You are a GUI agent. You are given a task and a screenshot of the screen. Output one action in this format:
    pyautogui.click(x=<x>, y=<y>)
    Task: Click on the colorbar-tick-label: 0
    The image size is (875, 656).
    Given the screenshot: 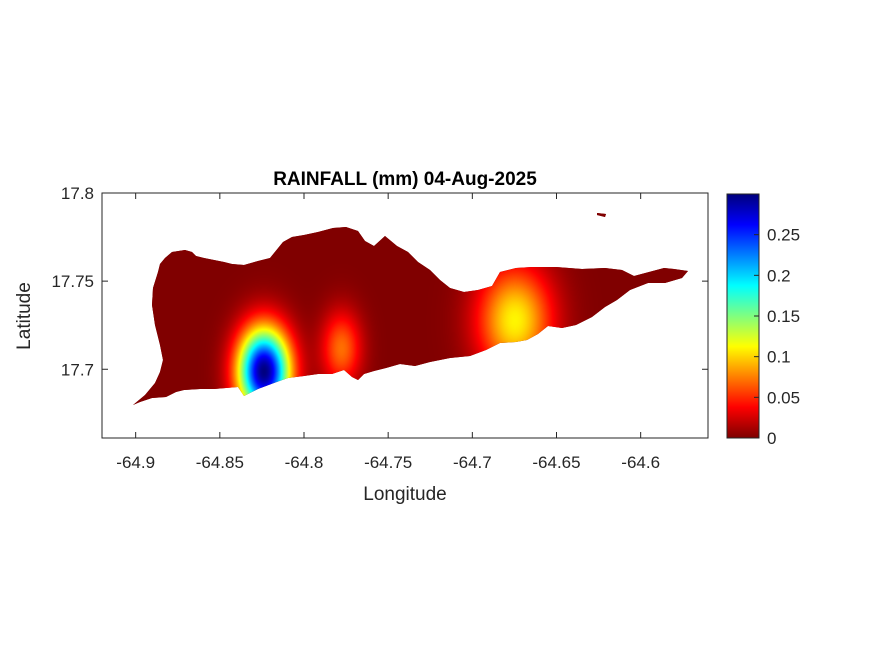 What is the action you would take?
    pyautogui.click(x=771, y=438)
    